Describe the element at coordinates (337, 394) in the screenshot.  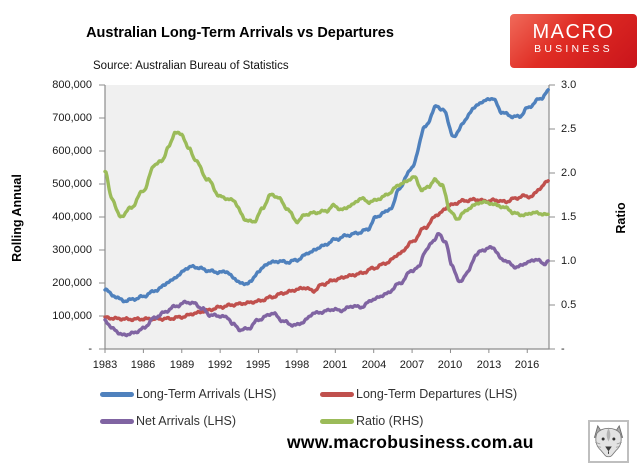
I see `departures-line-swatch` at that location.